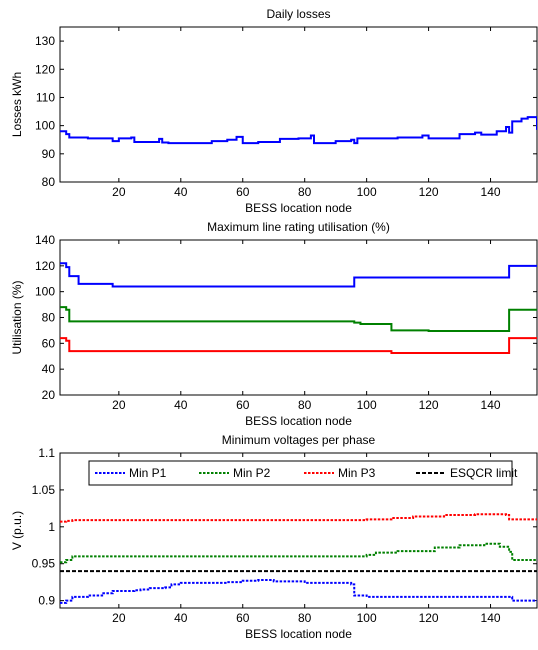  What do you see at coordinates (491, 192) in the screenshot?
I see `chart1-x-tick-label: 140` at bounding box center [491, 192].